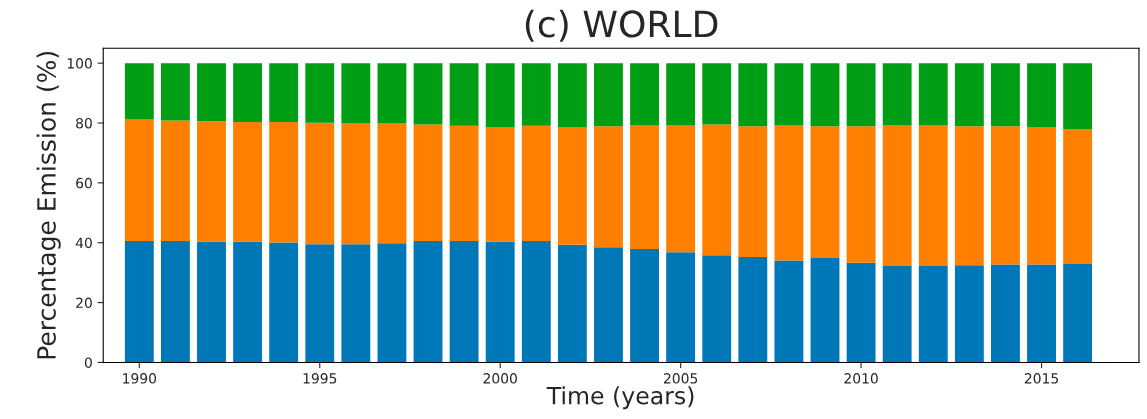 The height and width of the screenshot is (419, 1147). Describe the element at coordinates (140, 378) in the screenshot. I see `x-tick-label: 1990` at that location.